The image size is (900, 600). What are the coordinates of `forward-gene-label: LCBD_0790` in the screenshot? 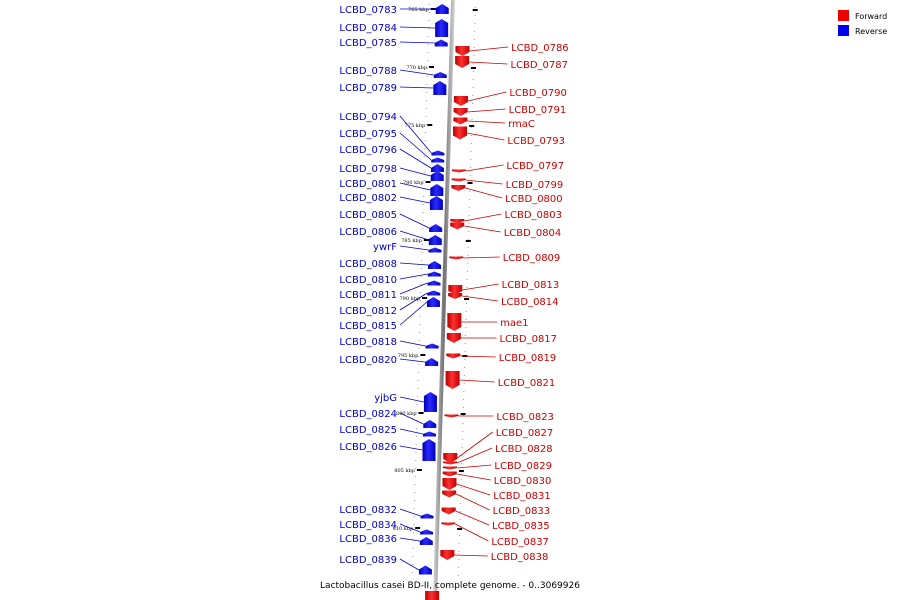 It's located at (538, 93).